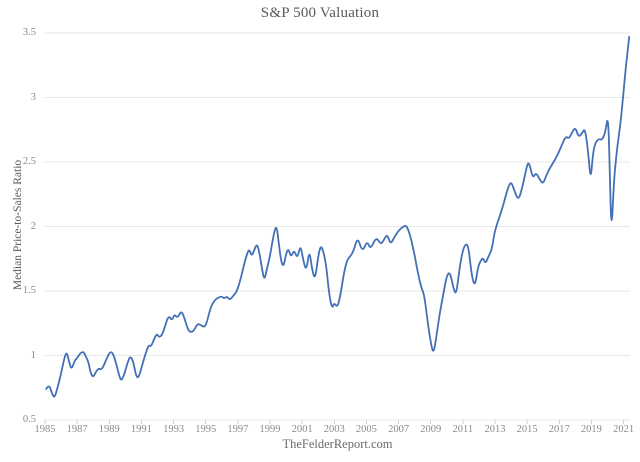 This screenshot has width=640, height=462. I want to click on x-tick-label: 2009, so click(431, 429).